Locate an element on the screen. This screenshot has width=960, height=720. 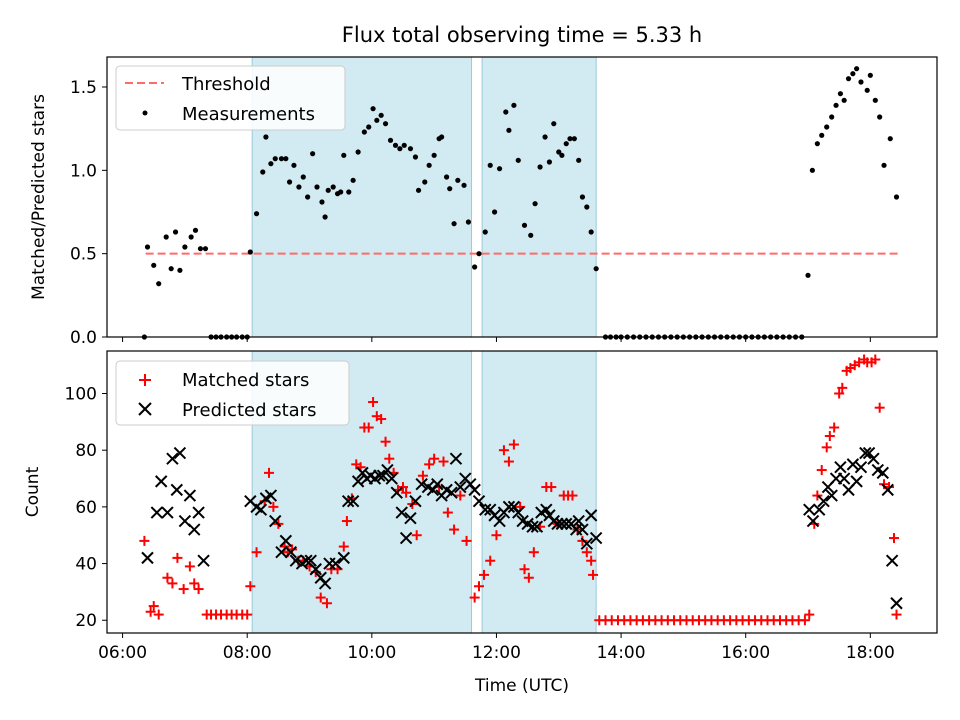
observing-window is located at coordinates (539, 197).